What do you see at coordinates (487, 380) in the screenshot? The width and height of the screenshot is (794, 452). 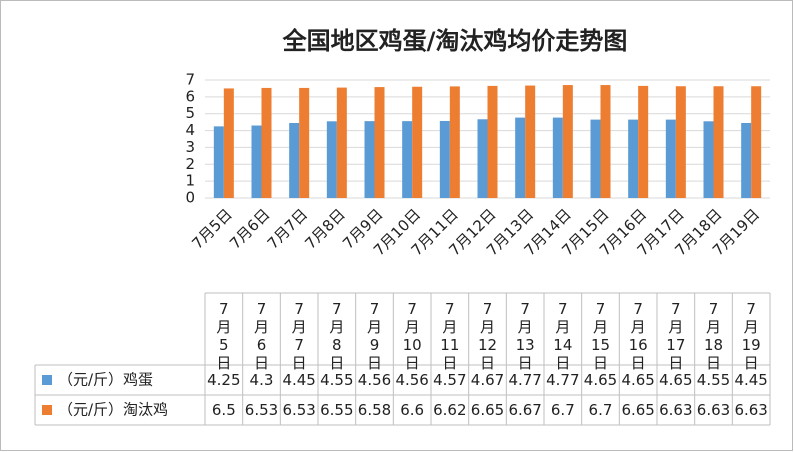 I see `table-value: 4.67` at bounding box center [487, 380].